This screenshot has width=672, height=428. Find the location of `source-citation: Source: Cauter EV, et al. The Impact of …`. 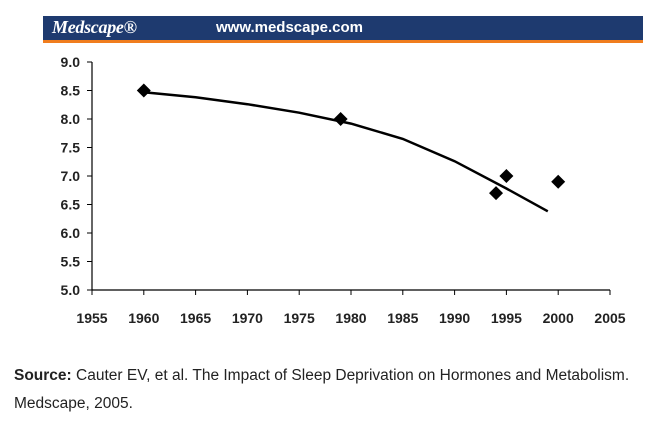

source-citation: Source: Cauter EV, et al. The Impact of … is located at coordinates (334, 390).